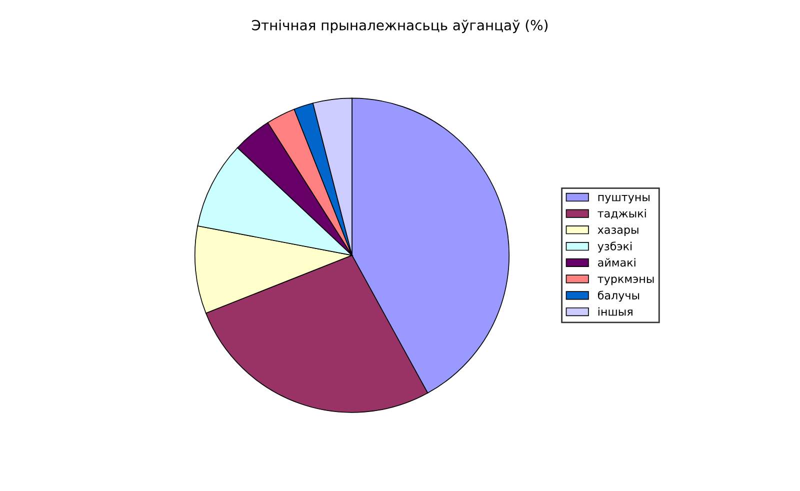 This screenshot has height=491, width=800. What do you see at coordinates (626, 281) in the screenshot?
I see `legend-label: туркмэны` at bounding box center [626, 281].